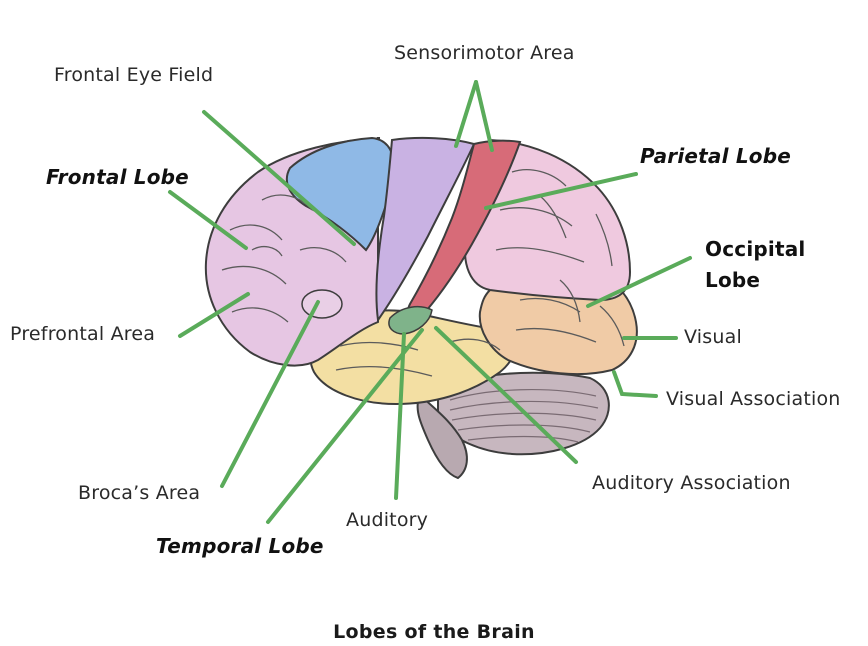 The width and height of the screenshot is (868, 646). Describe the element at coordinates (387, 520) in the screenshot. I see `label-auditory: Auditory` at that location.